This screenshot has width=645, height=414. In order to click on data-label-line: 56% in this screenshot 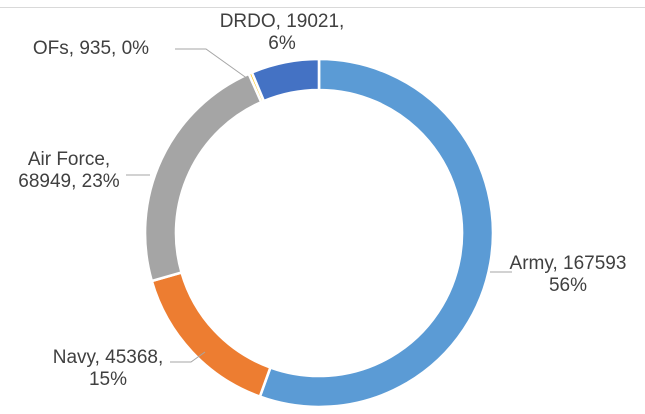, I will do `click(568, 285)`.